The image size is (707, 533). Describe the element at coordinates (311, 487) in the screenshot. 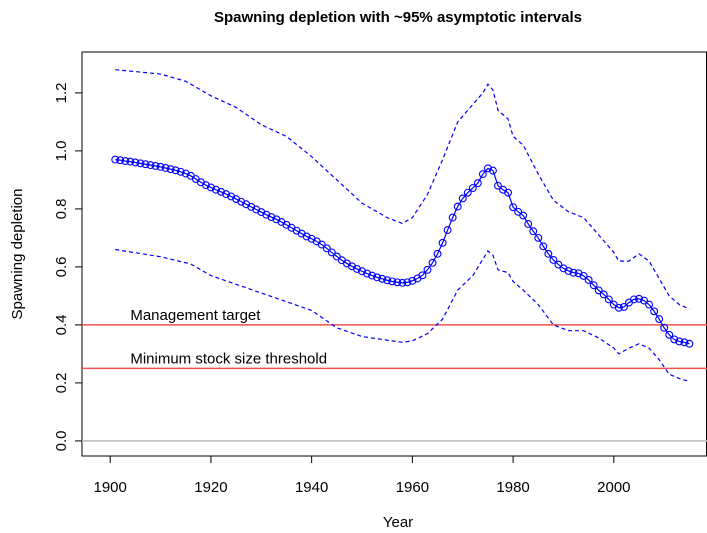

I see `x-tick-label: 1940` at that location.